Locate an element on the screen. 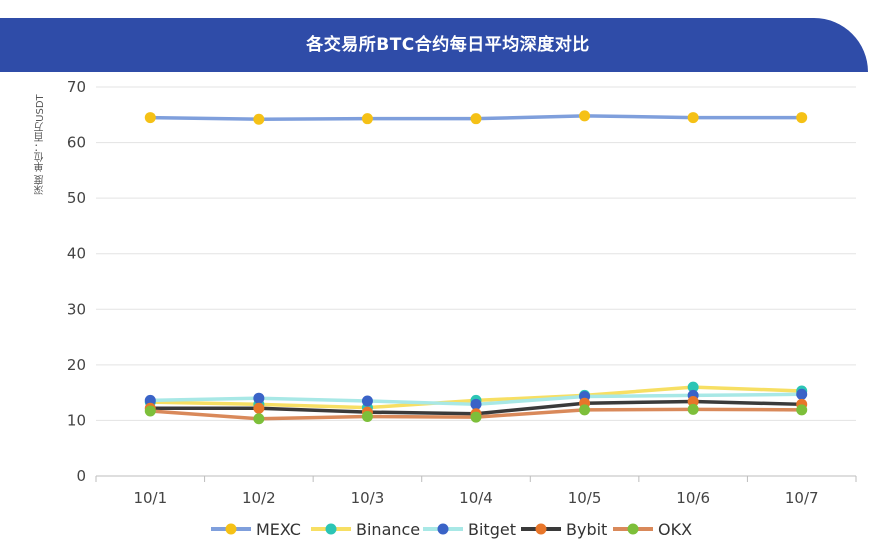 The height and width of the screenshot is (553, 896). y-tick-label: 20 is located at coordinates (76, 365).